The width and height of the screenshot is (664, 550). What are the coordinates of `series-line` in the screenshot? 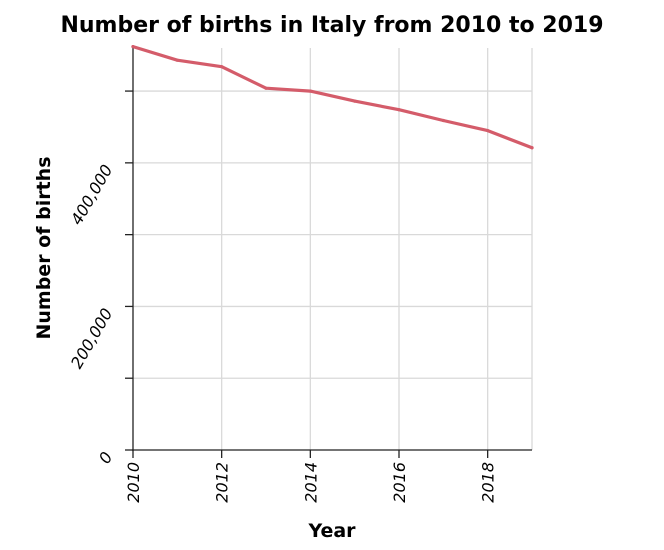 It's located at (332, 97).